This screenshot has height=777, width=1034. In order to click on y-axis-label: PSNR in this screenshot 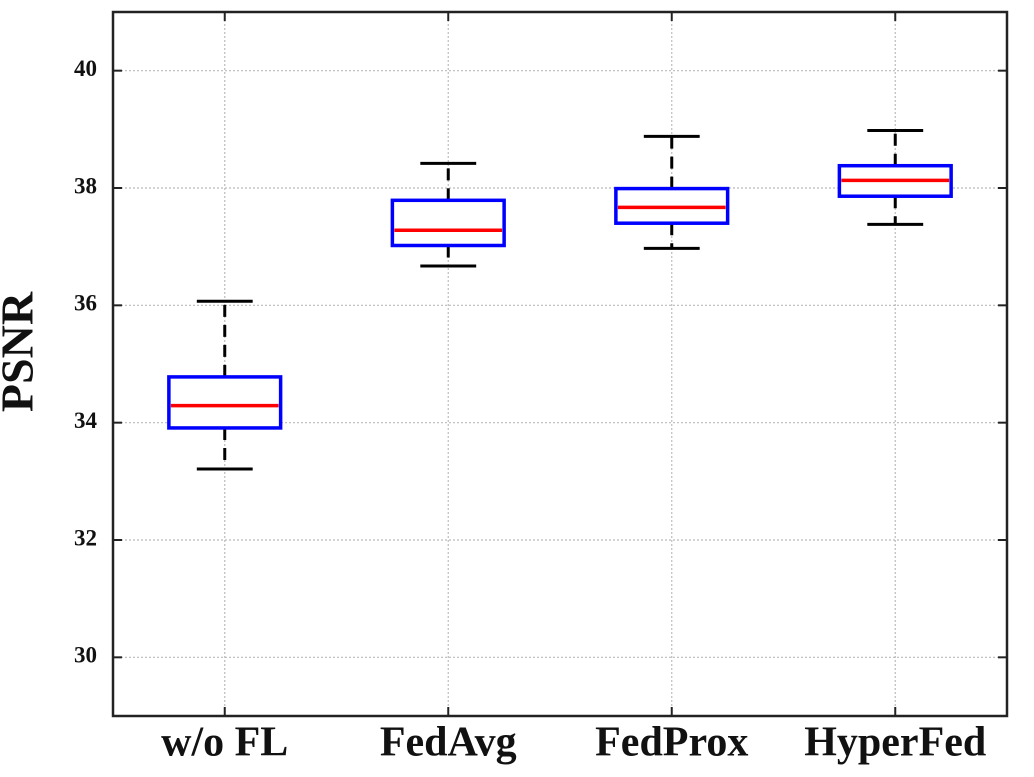, I will do `click(21, 351)`.